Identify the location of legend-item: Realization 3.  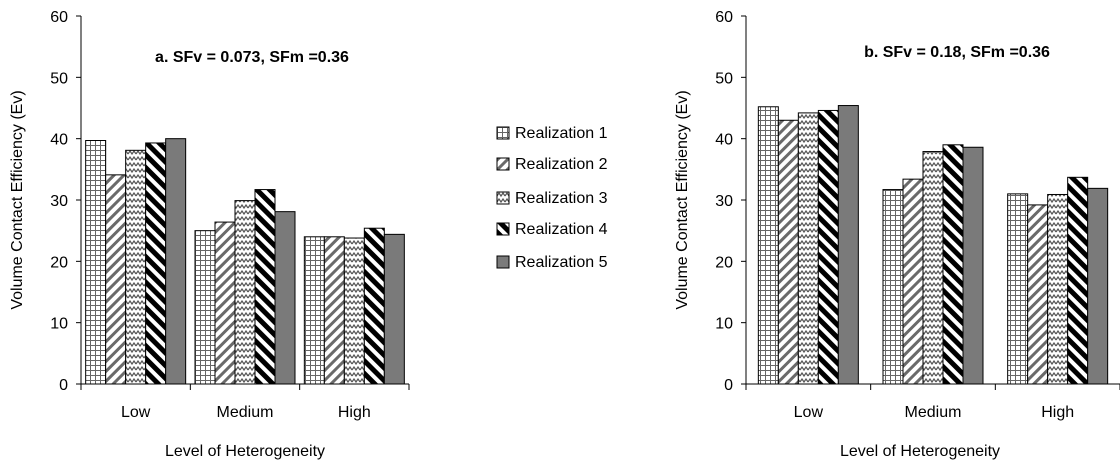
(552, 198).